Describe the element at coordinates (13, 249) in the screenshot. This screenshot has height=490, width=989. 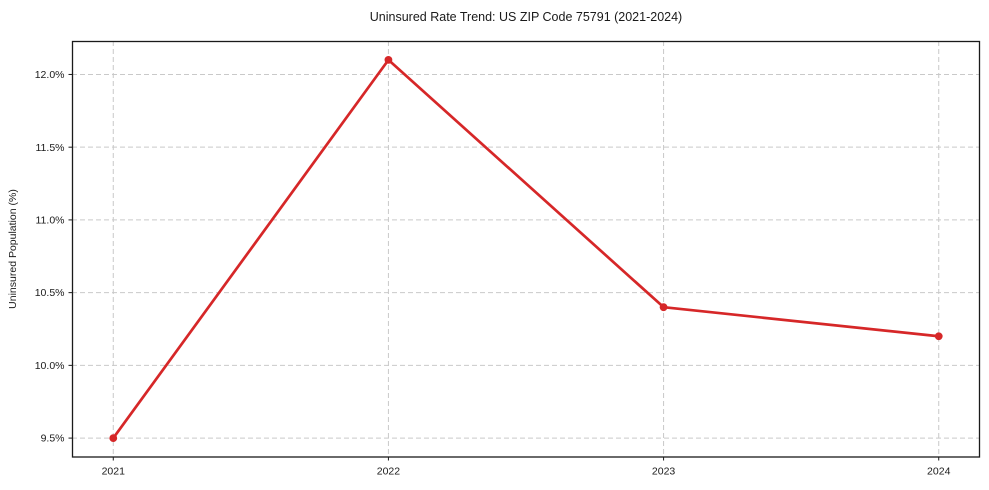
I see `y-axis-label: Uninsured Population (%)` at that location.